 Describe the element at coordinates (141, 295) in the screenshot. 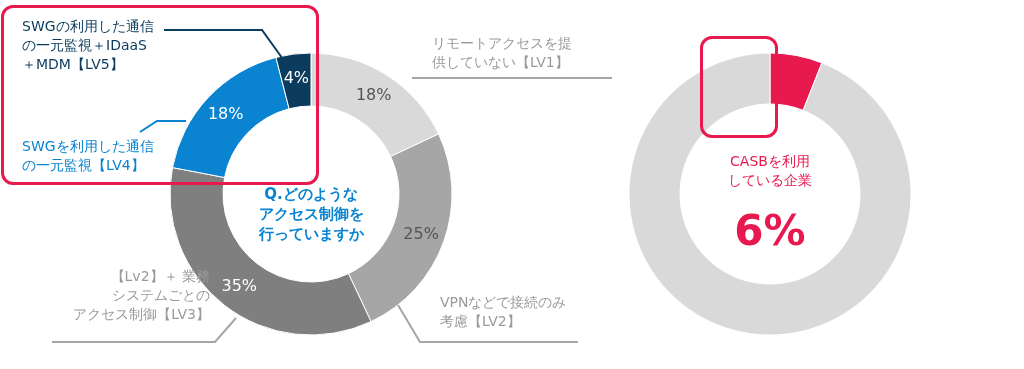

I see `slice-label: 【Lv2】＋ 業務システムごとのアクセス制御【LV3】` at that location.